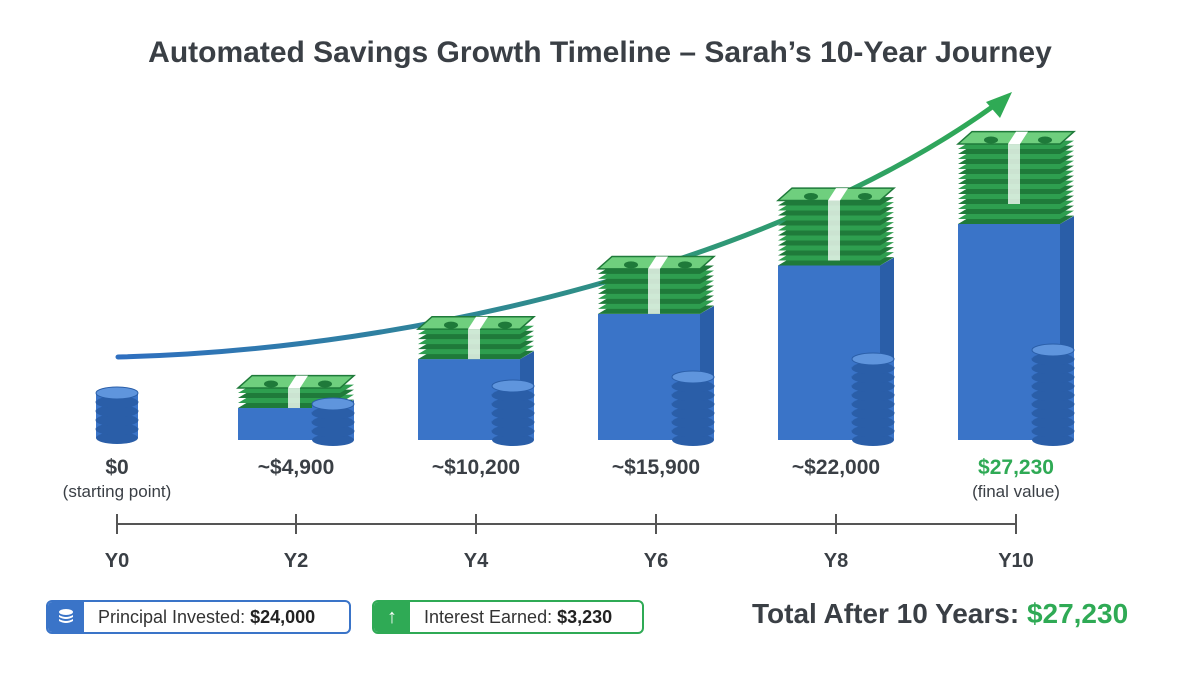 The image size is (1200, 675). I want to click on data-sublabel-Y10: (final value), so click(1016, 491).